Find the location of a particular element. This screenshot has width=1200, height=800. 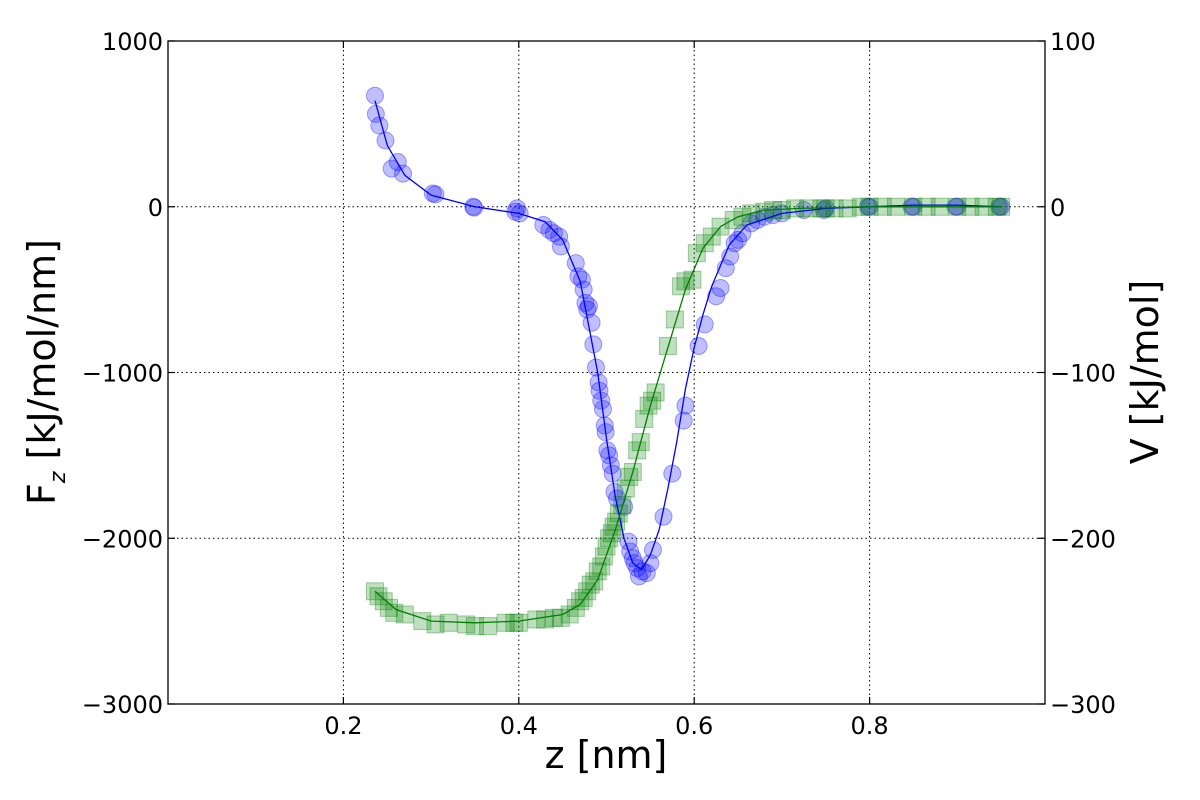

x-tick-label: 0.4 is located at coordinates (519, 726).